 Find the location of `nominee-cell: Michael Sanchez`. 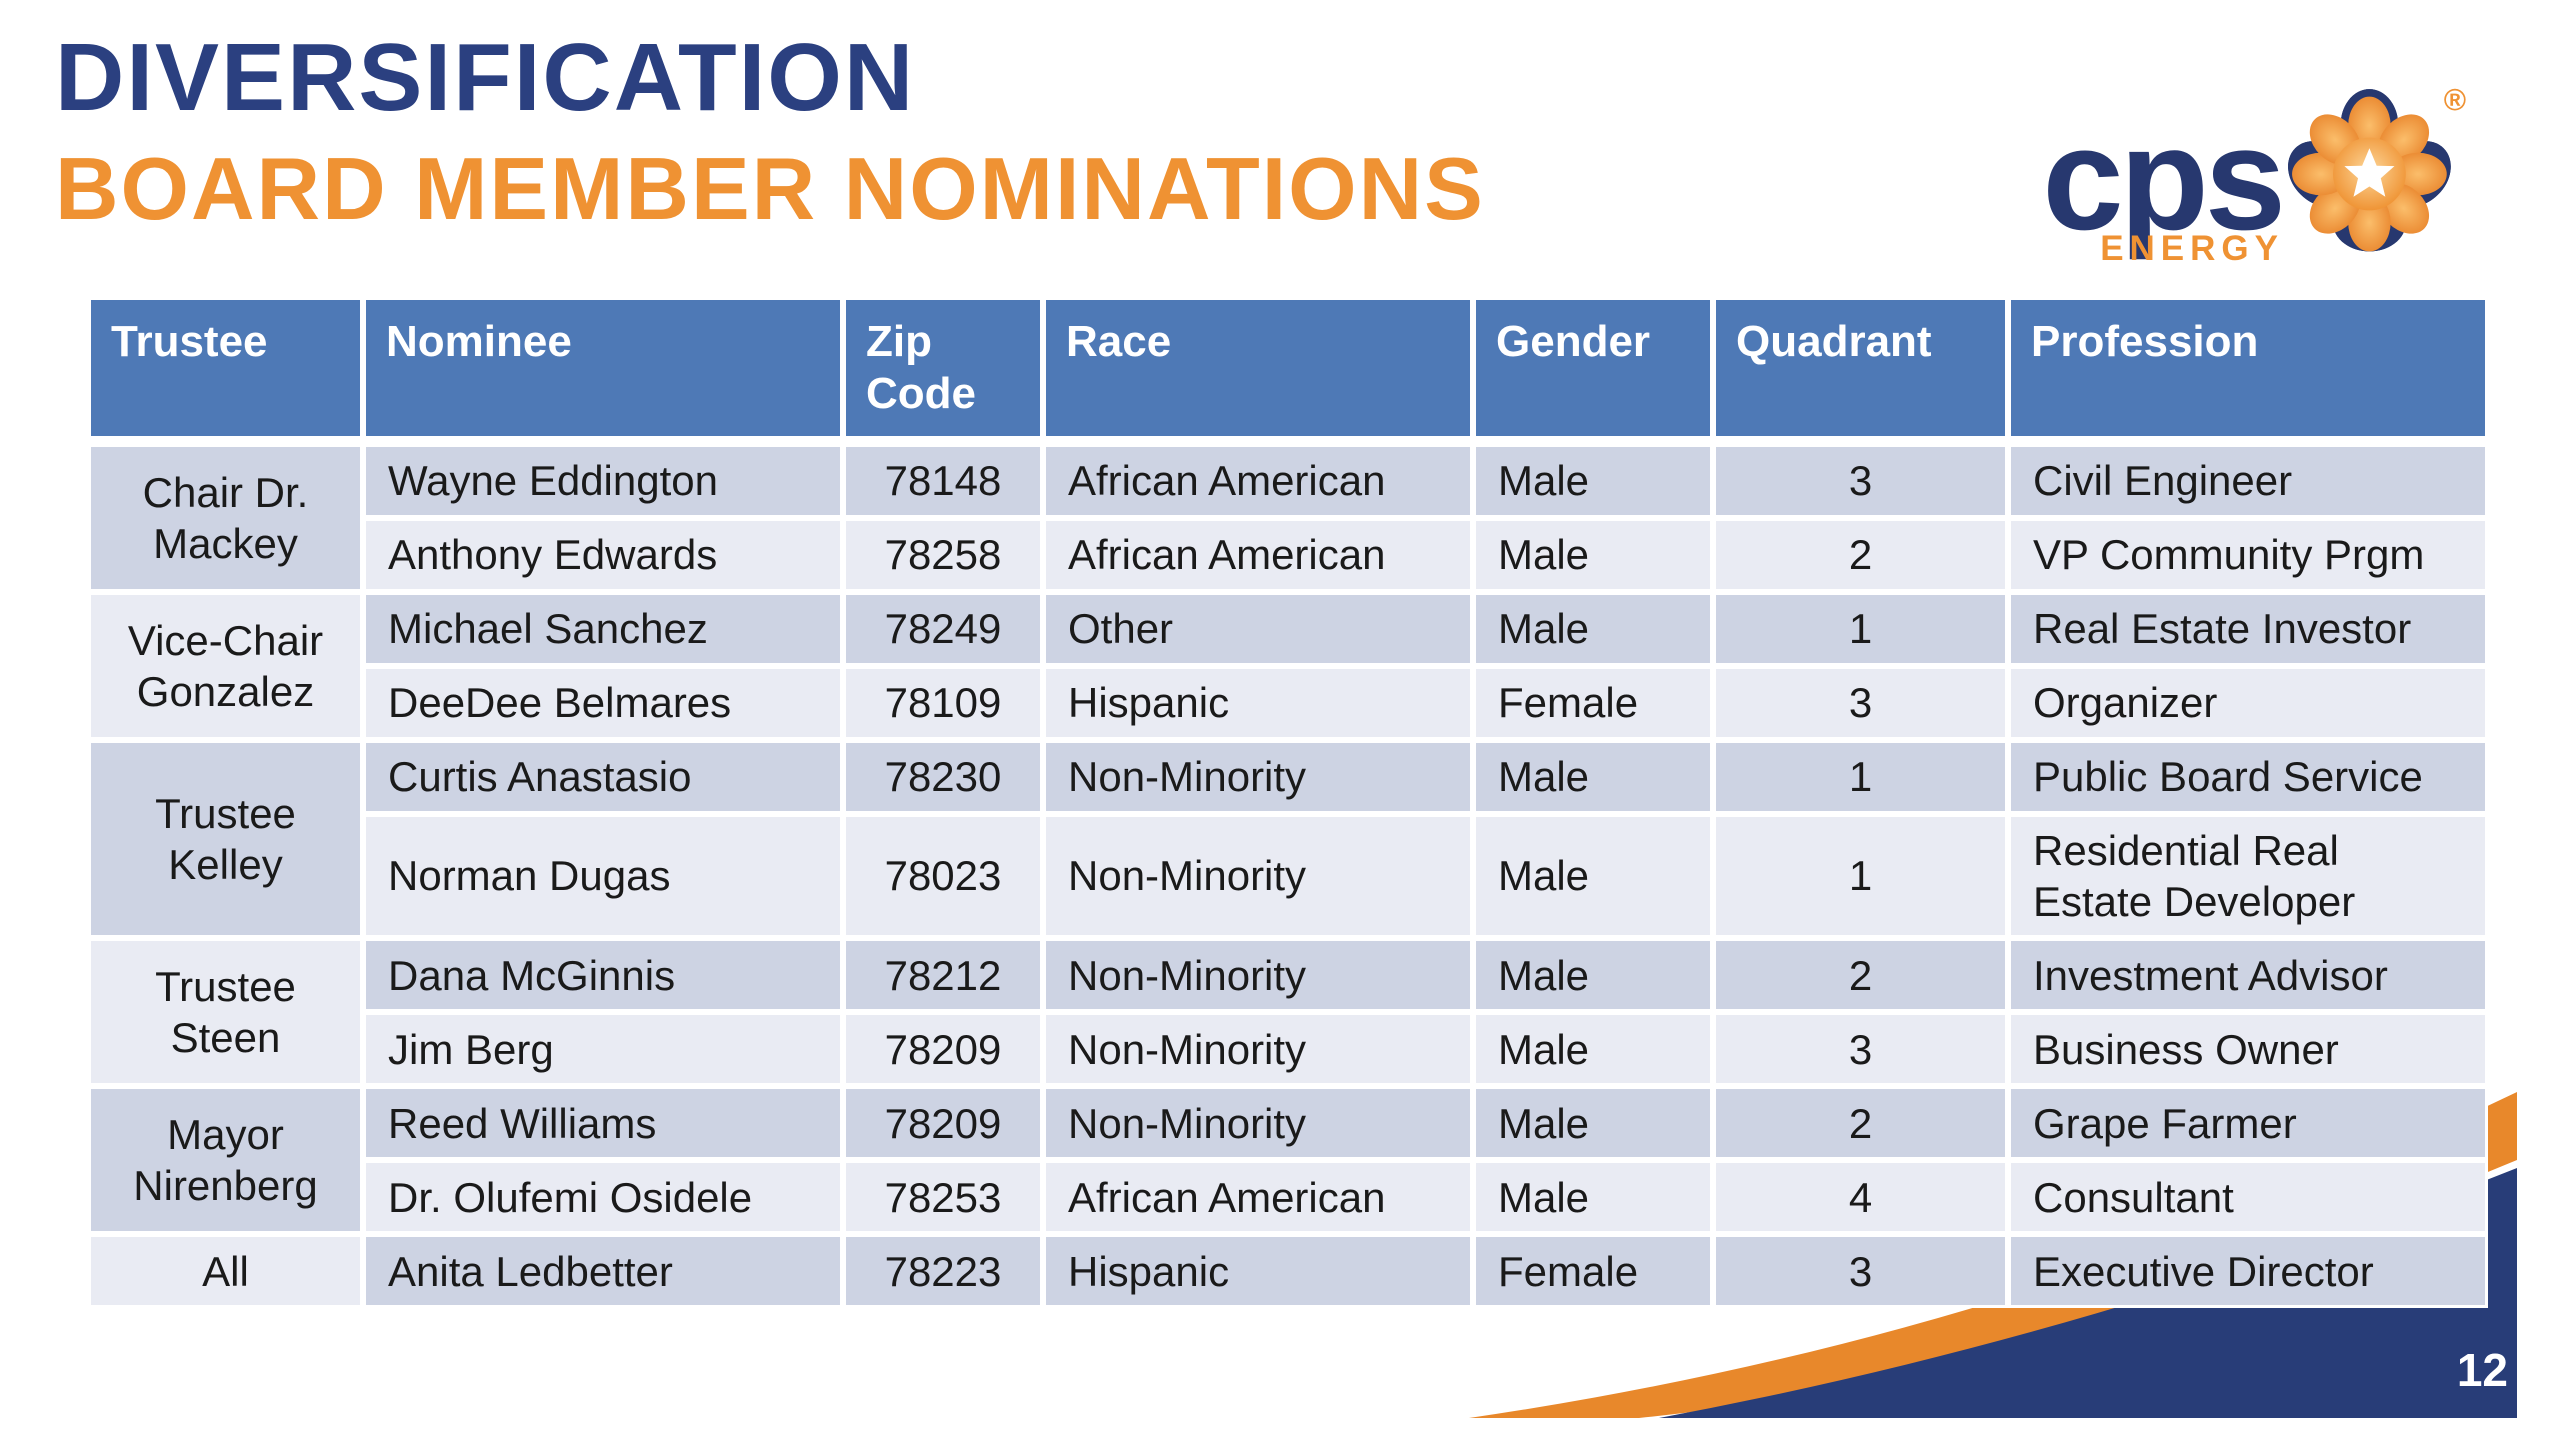

nominee-cell: Michael Sanchez is located at coordinates (603, 628).